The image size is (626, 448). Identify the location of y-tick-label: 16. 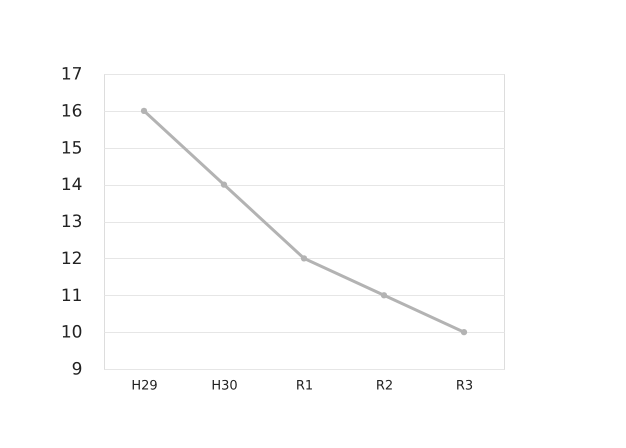
(71, 111).